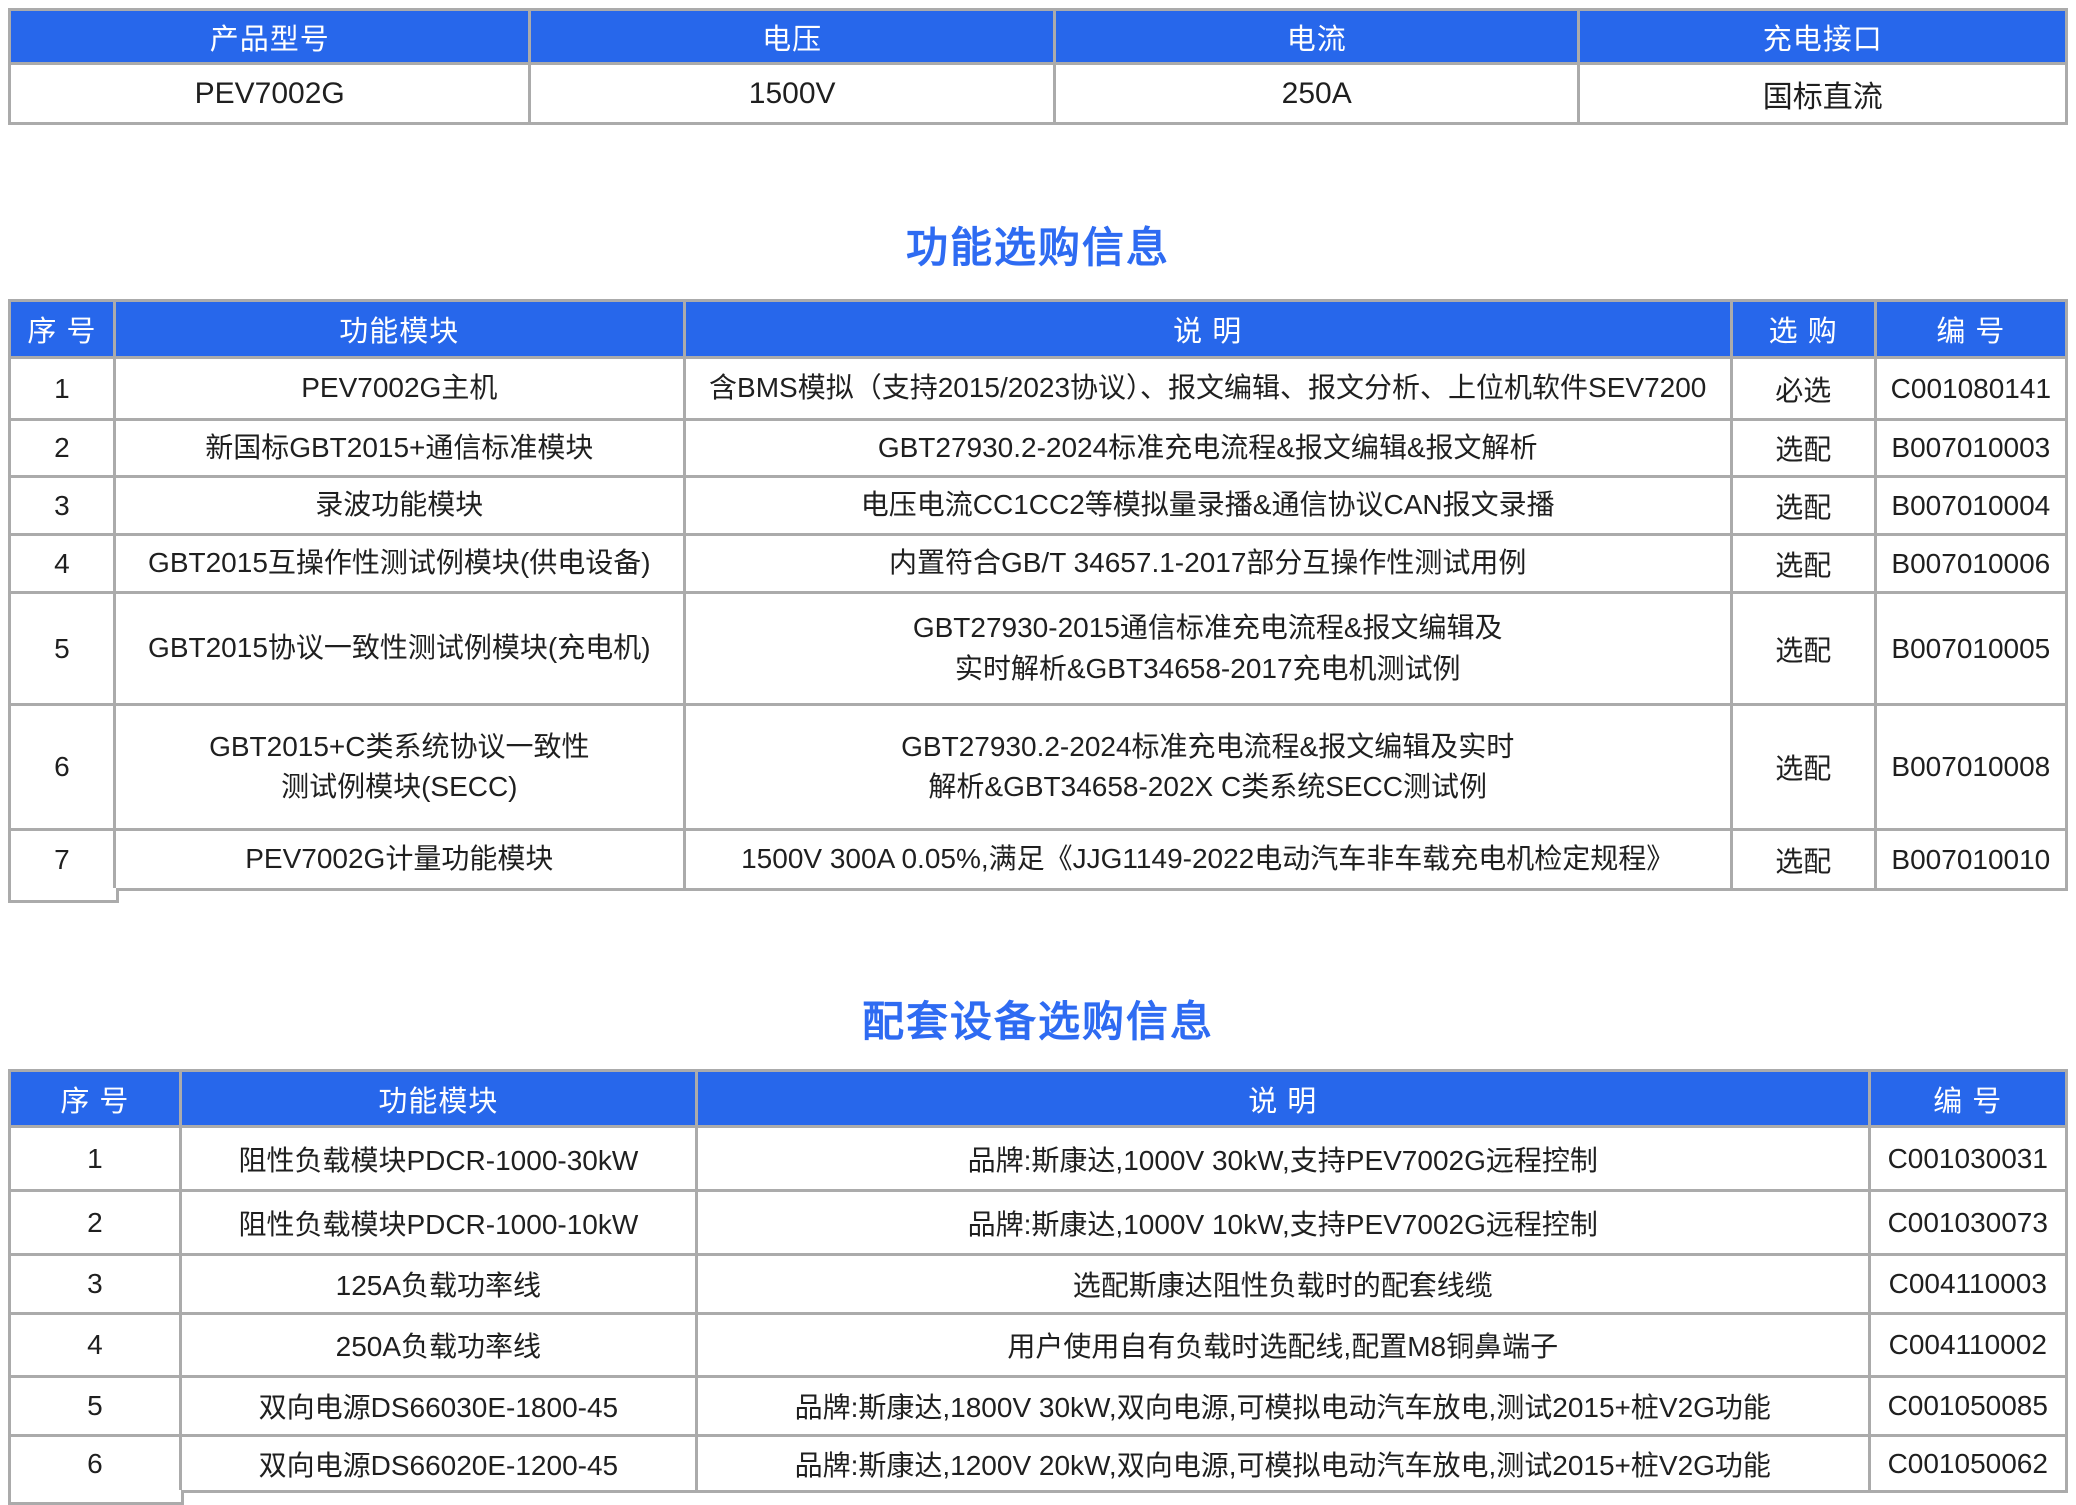 This screenshot has height=1505, width=2076. I want to click on cell-module: PEV7002G计量功能模块, so click(399, 860).